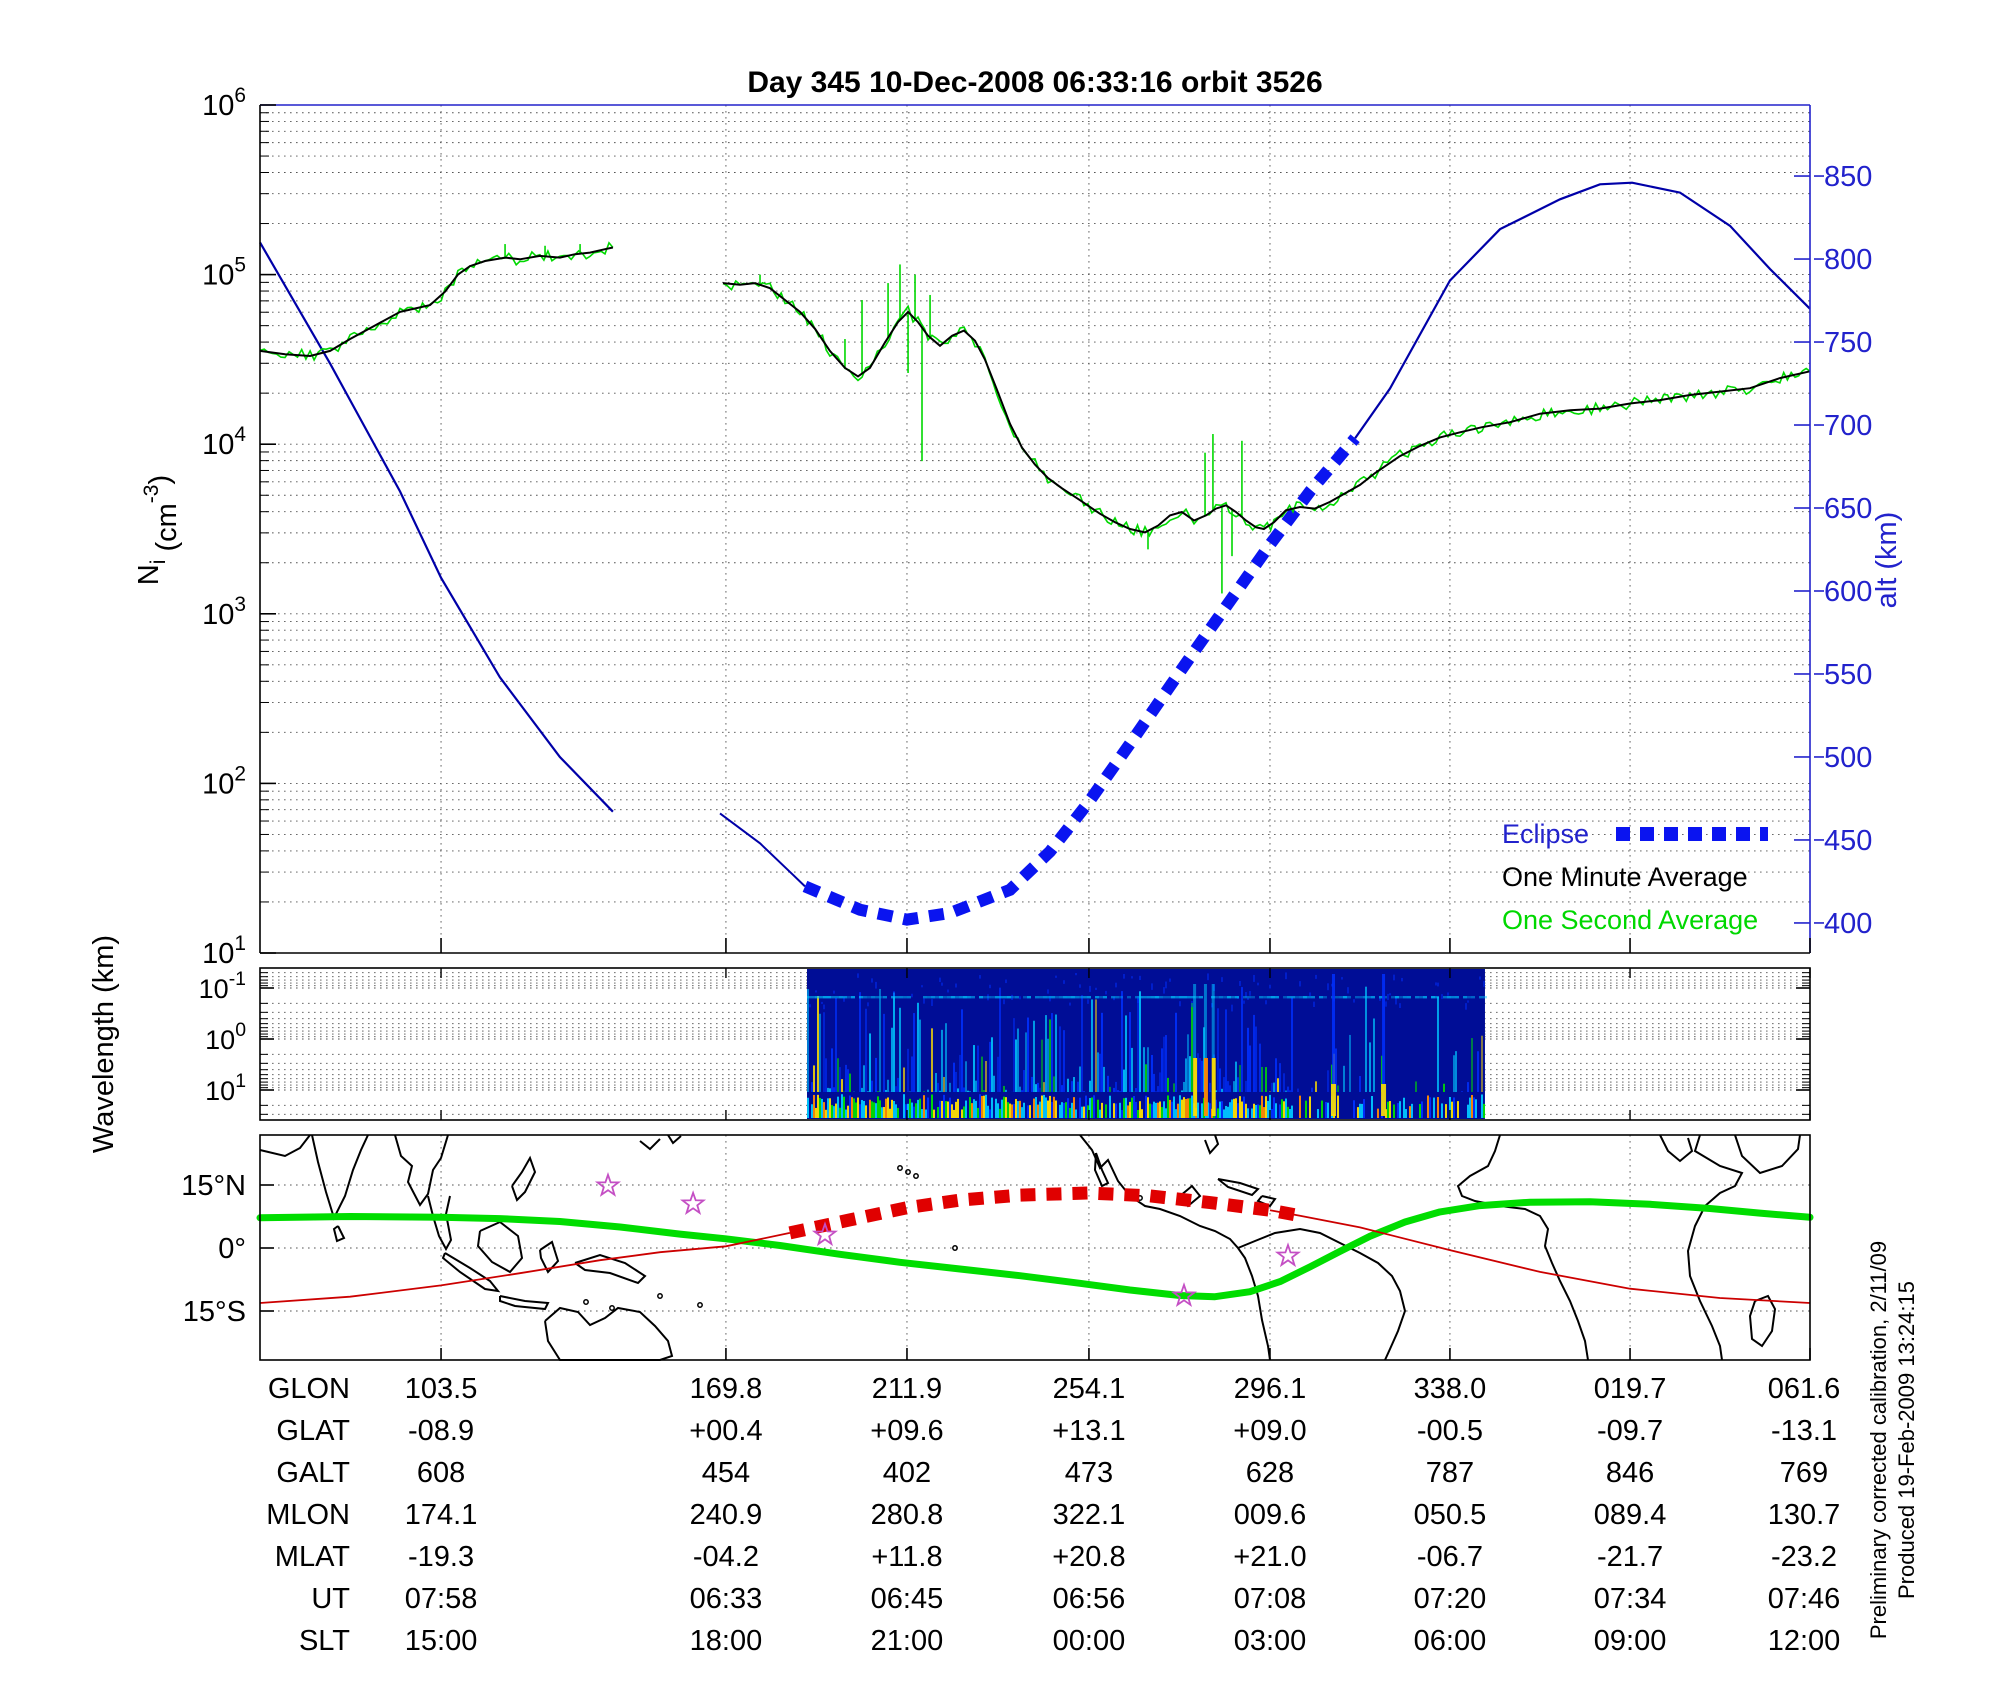 The image size is (2000, 1700). I want to click on table-cell-glon: 211.9, so click(907, 1389).